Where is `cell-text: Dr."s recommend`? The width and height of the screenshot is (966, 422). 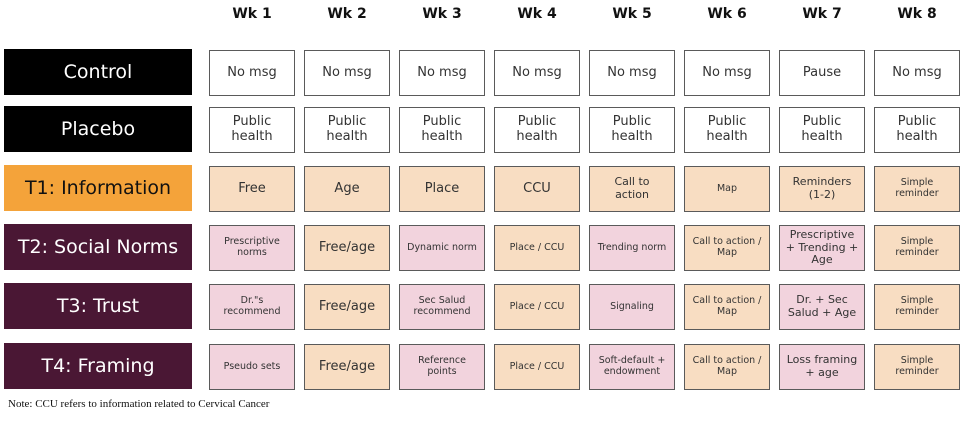 cell-text: Dr."s recommend is located at coordinates (252, 306).